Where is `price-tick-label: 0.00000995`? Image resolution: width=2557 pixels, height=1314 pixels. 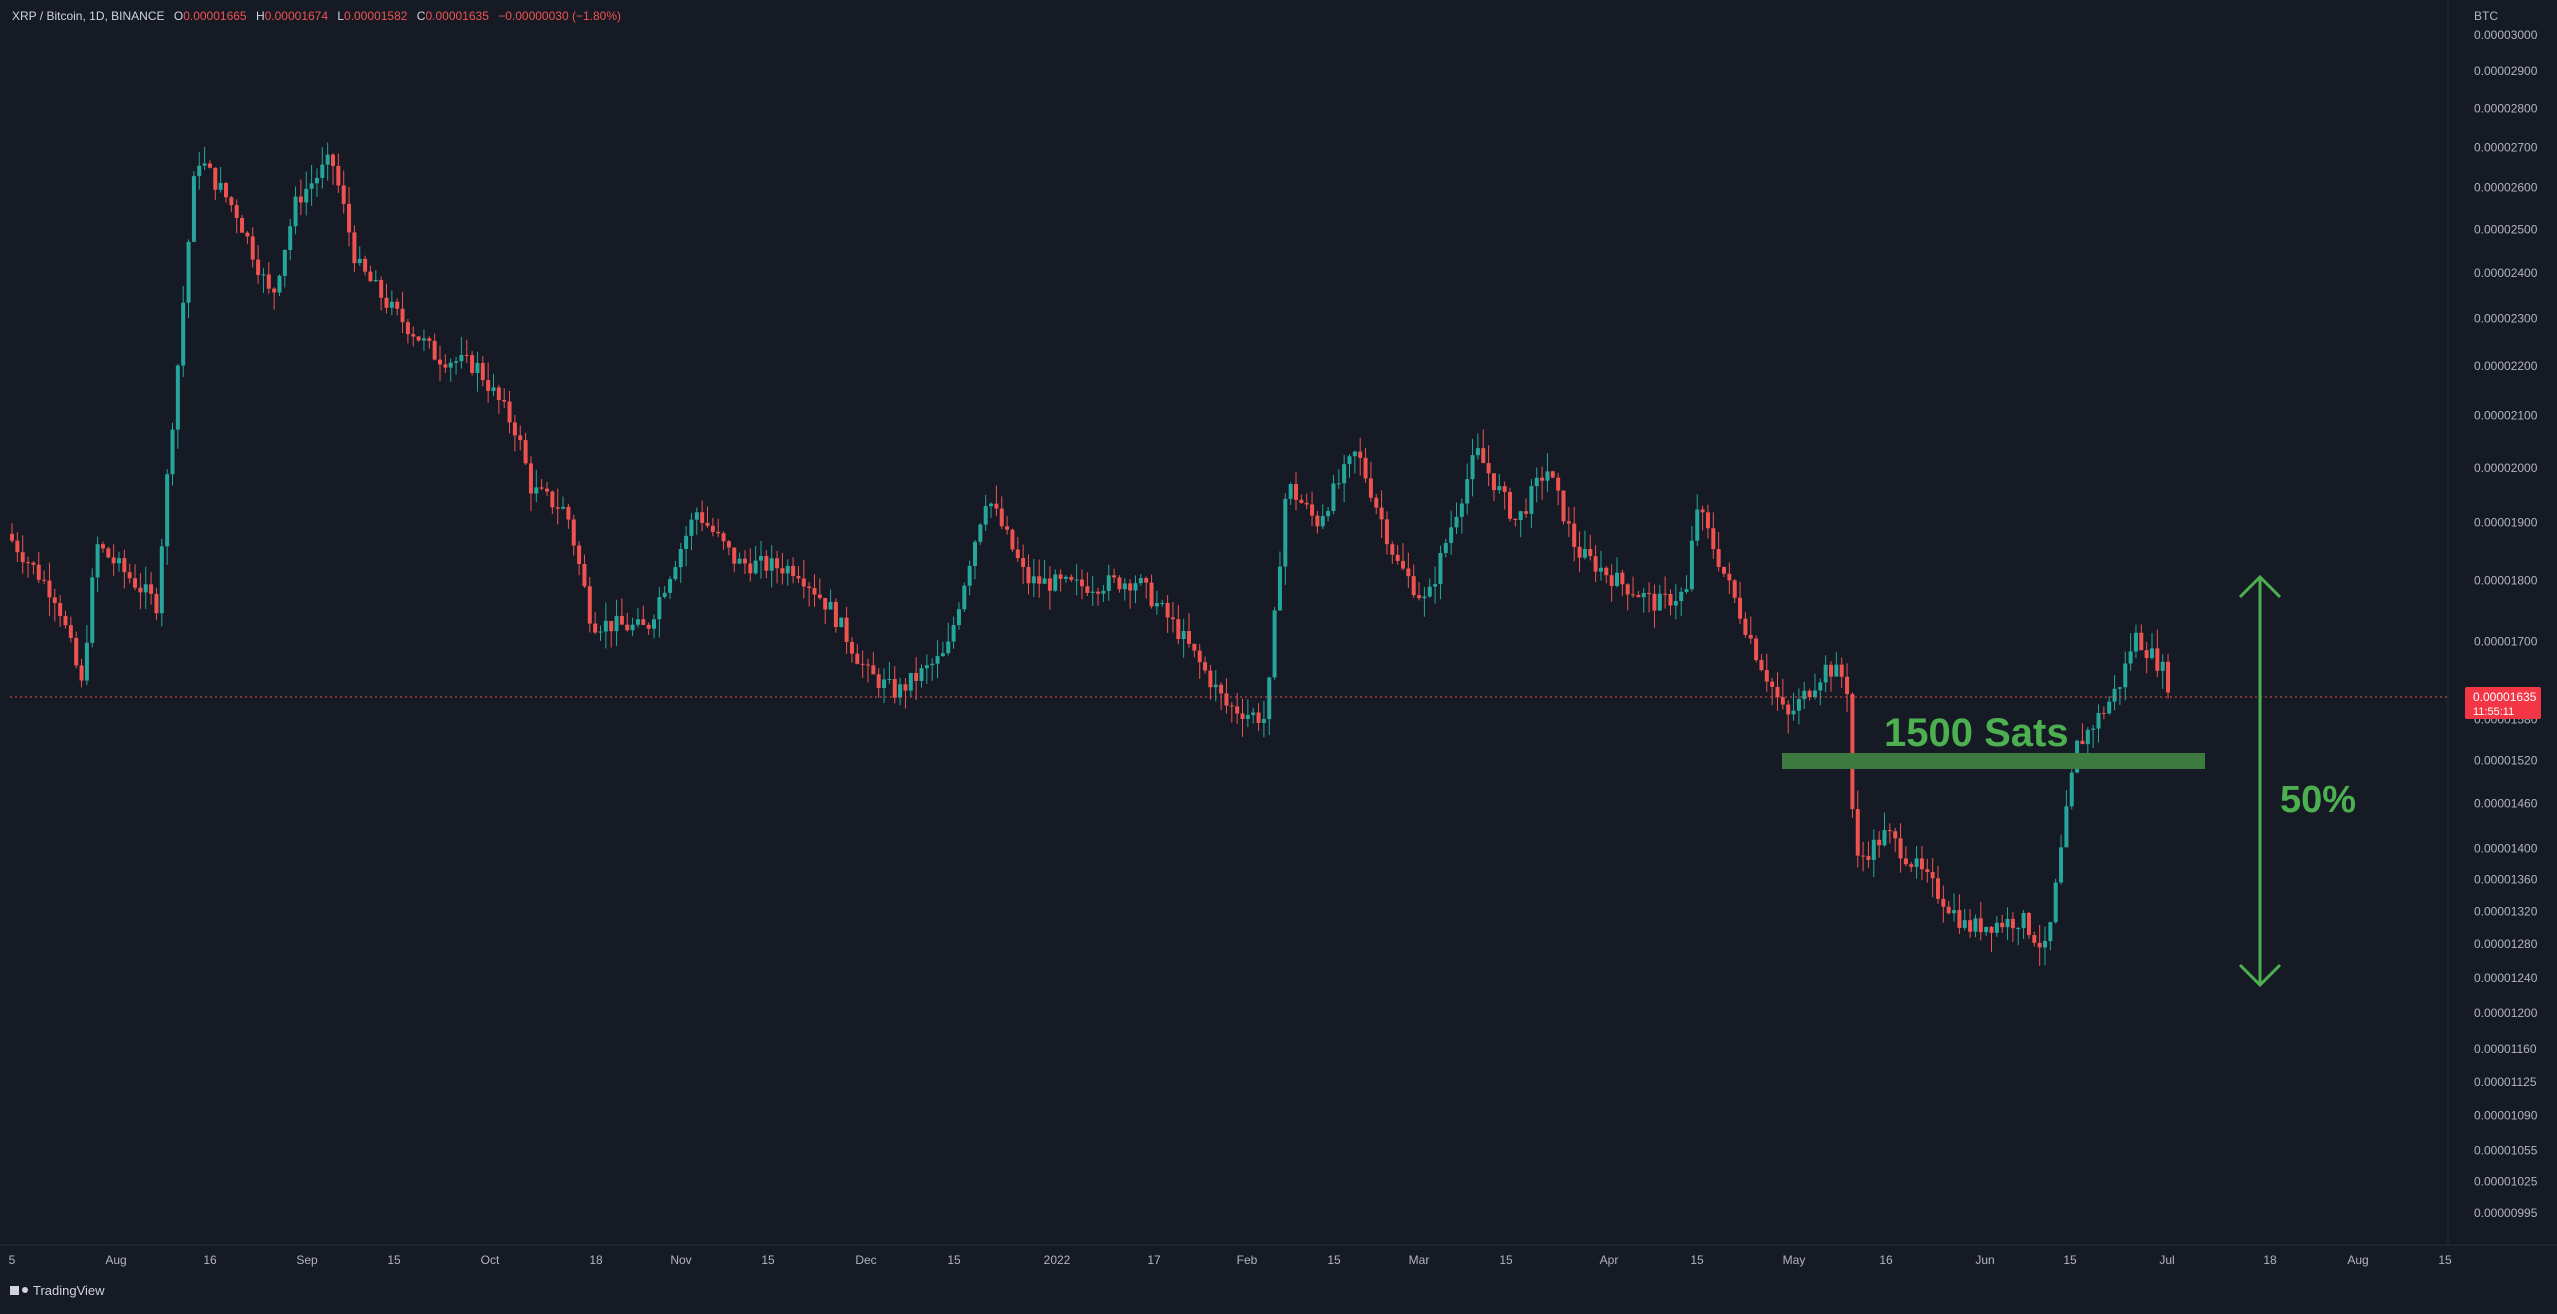 price-tick-label: 0.00000995 is located at coordinates (2506, 1213).